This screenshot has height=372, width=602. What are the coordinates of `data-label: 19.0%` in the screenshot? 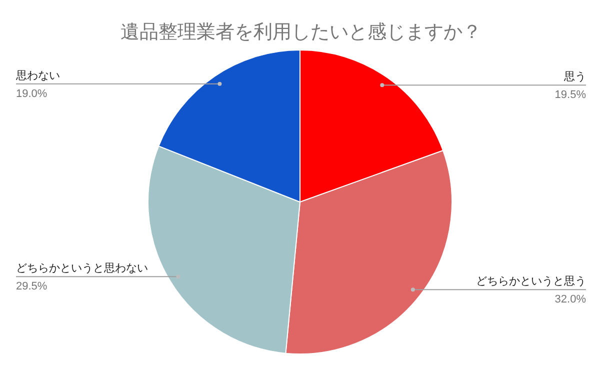 It's located at (32, 94).